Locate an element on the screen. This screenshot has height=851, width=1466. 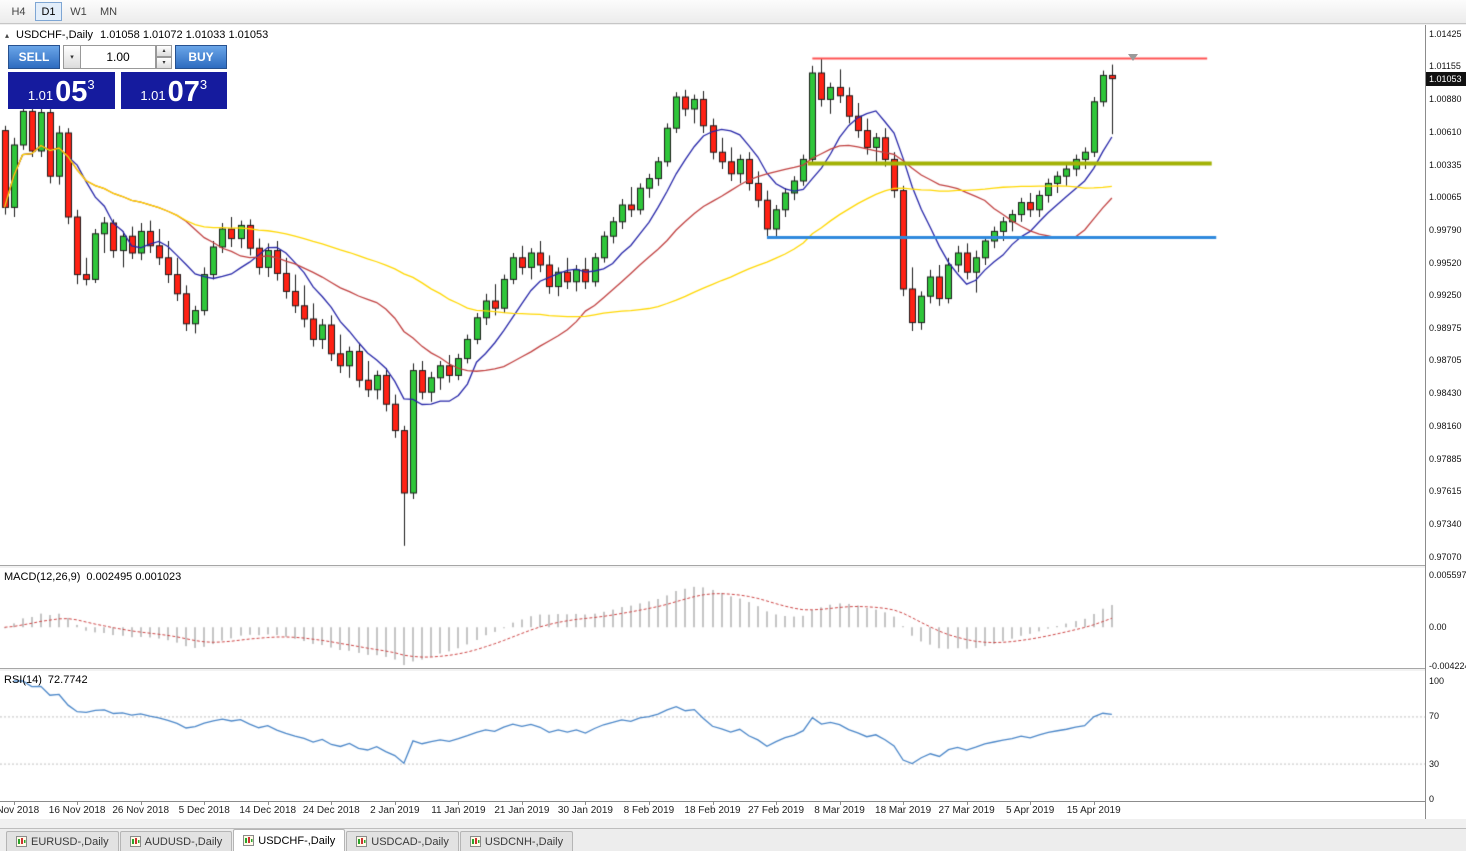
timeframe-button-mn: MN is located at coordinates (108, 11).